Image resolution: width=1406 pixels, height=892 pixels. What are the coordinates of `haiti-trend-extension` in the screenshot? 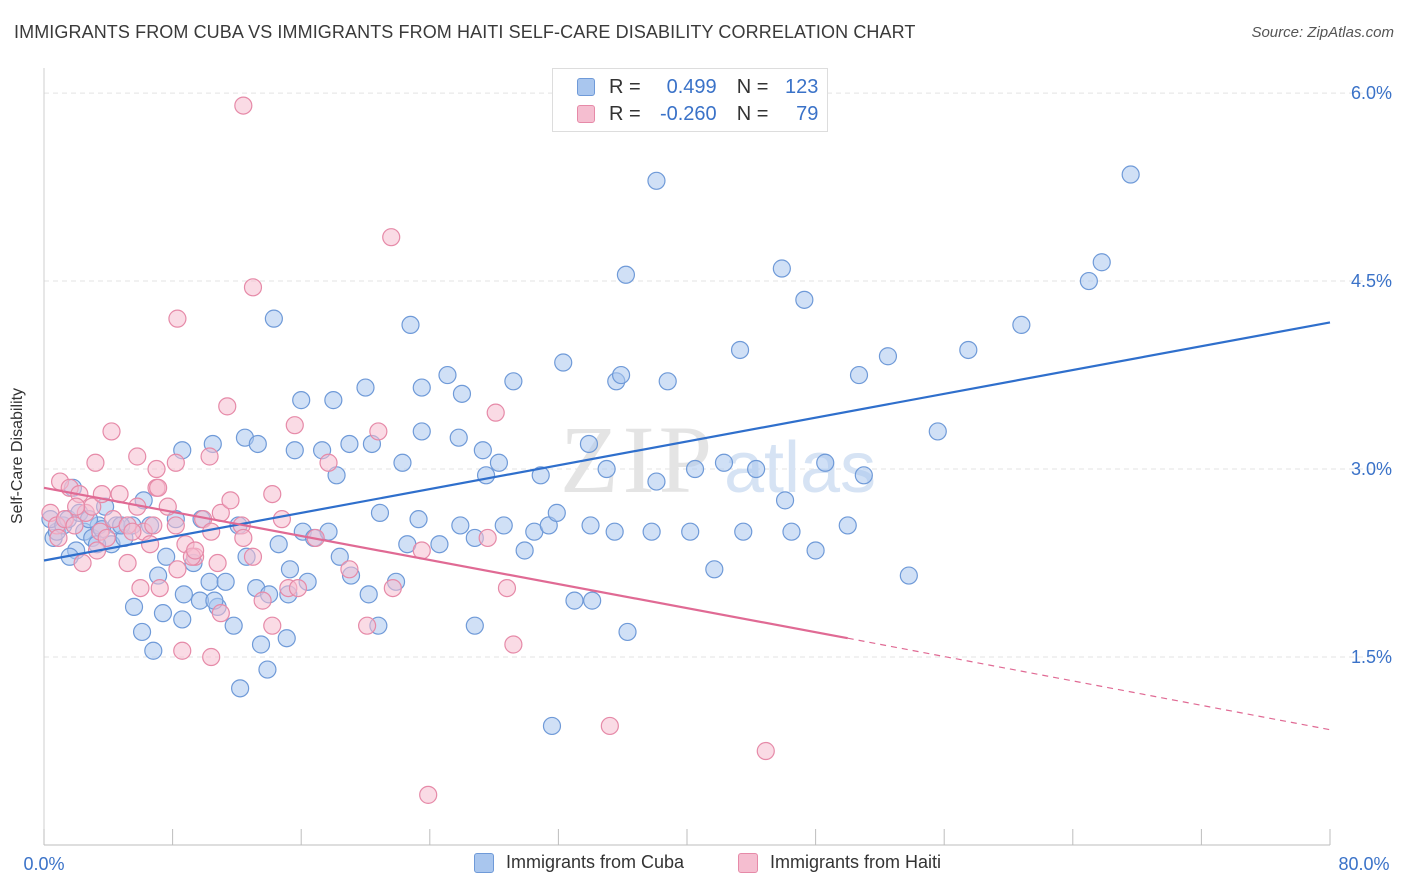 It's located at (1089, 684).